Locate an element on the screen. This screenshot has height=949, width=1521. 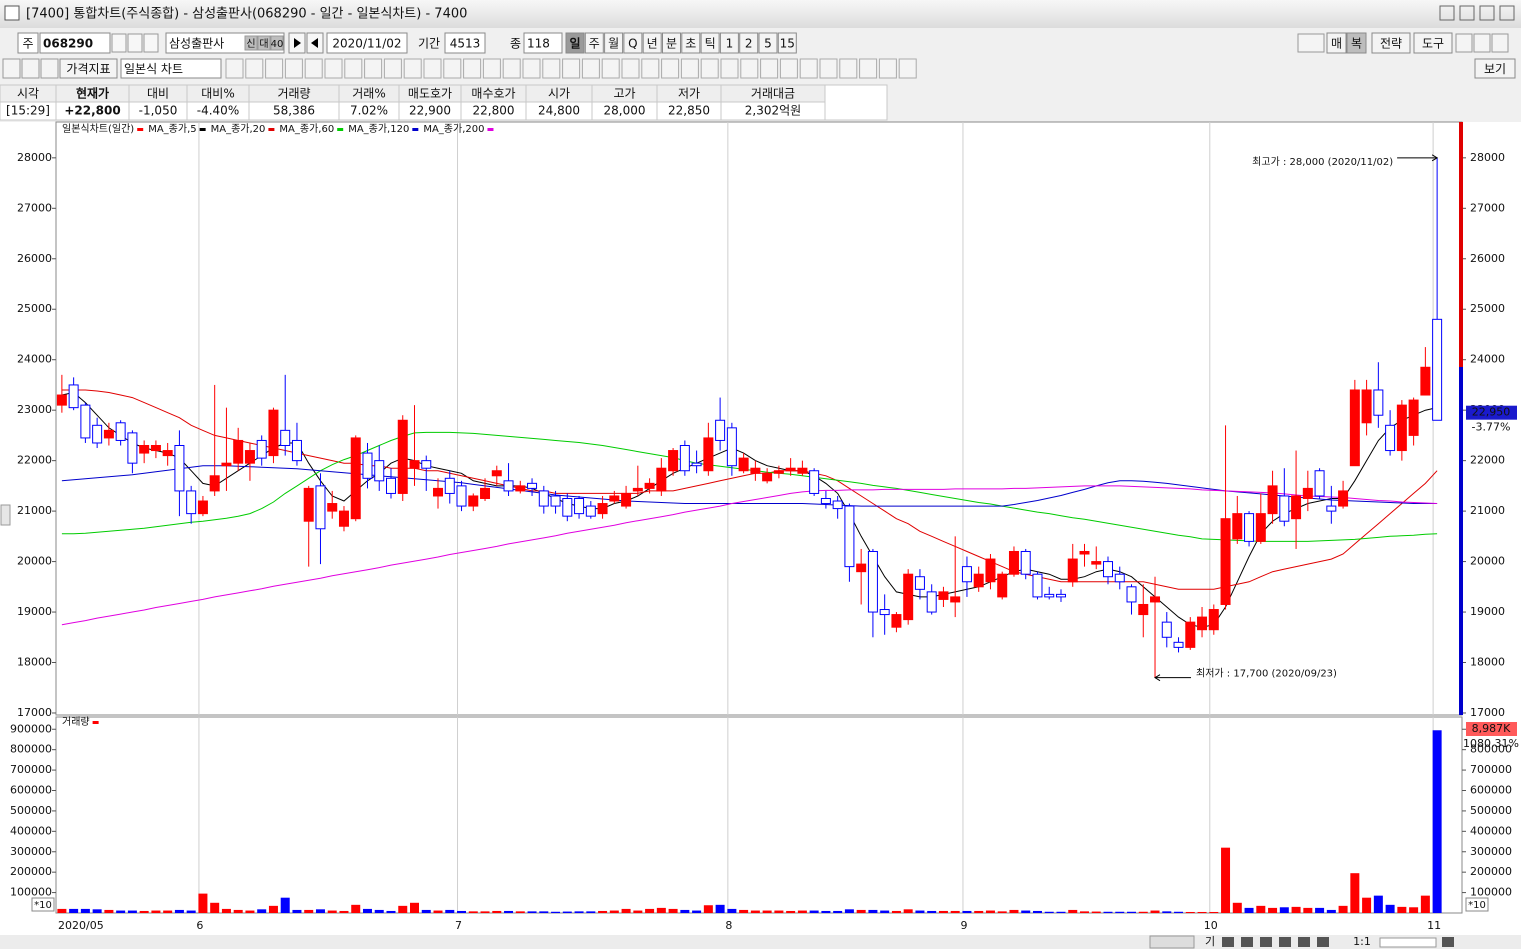
period-input-box is located at coordinates (465, 43).